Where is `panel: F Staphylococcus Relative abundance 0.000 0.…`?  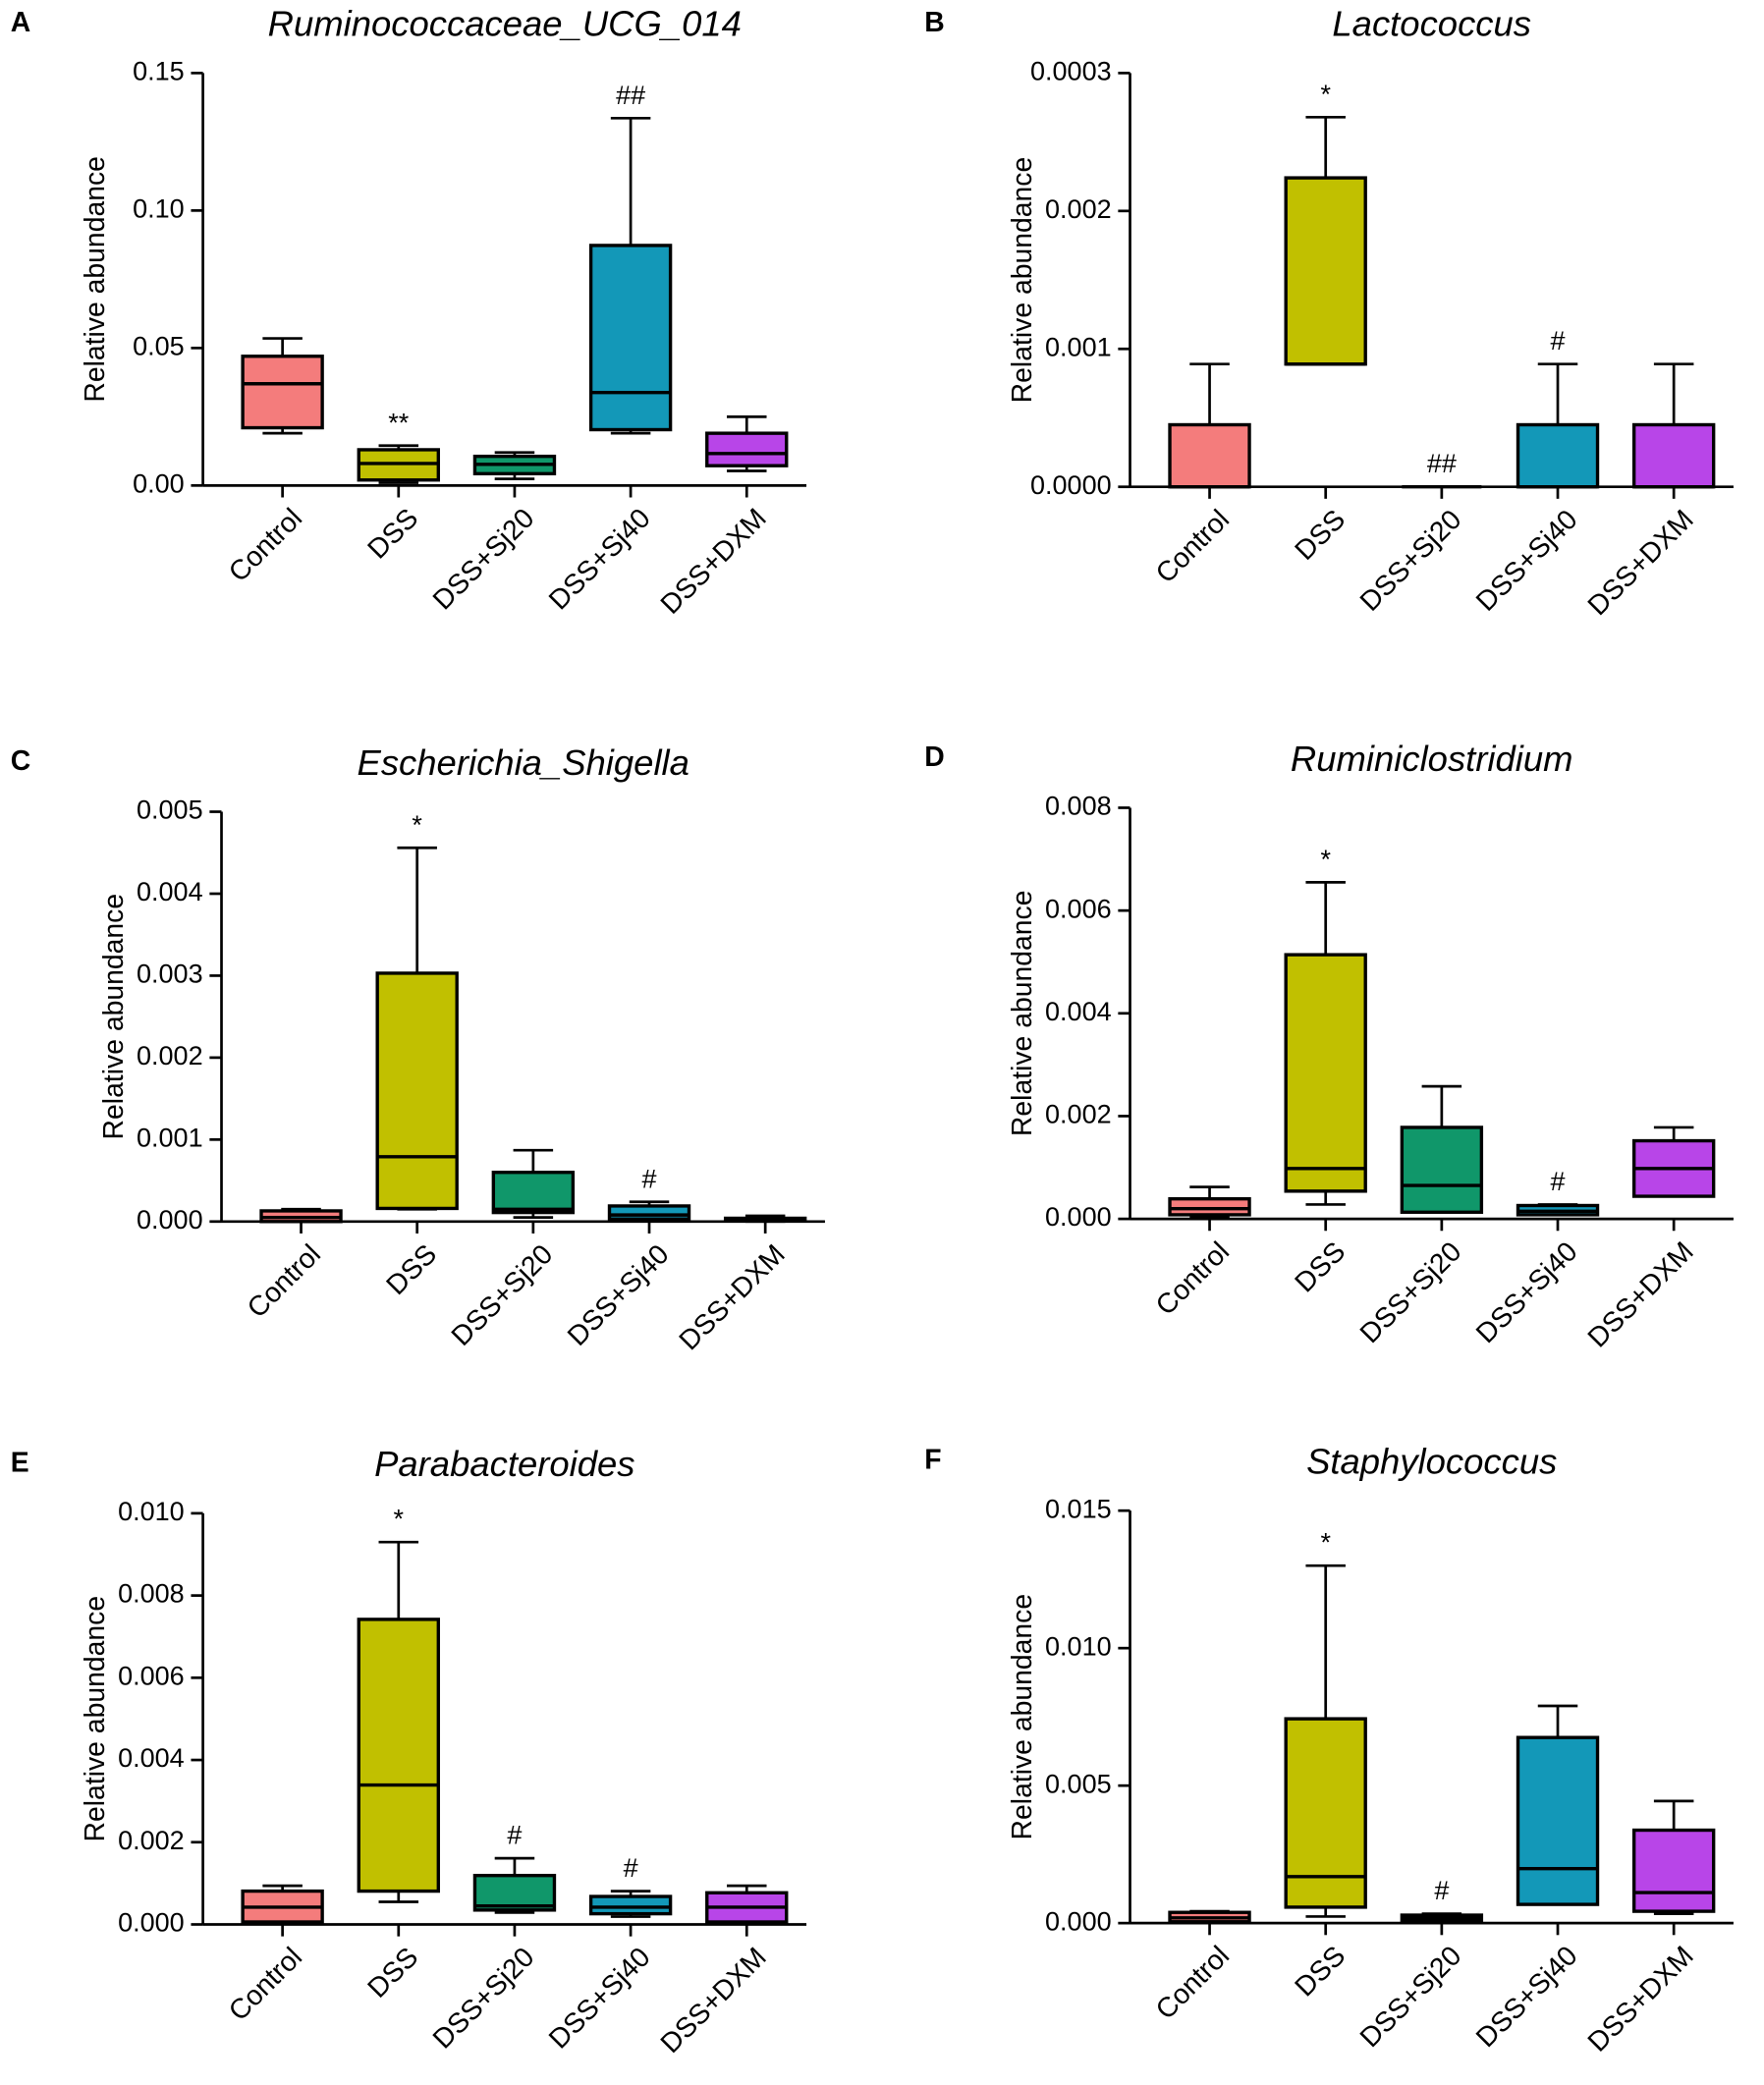 panel: F Staphylococcus Relative abundance 0.000 0.… is located at coordinates (1329, 1750).